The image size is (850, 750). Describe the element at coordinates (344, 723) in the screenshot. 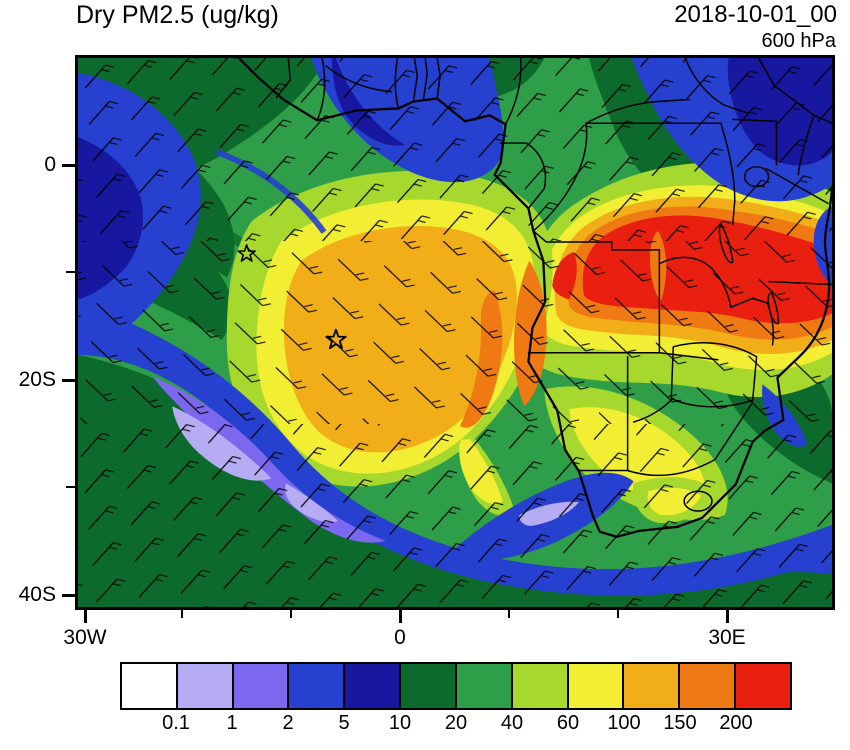

I see `colorbar-tick-label: 5` at that location.